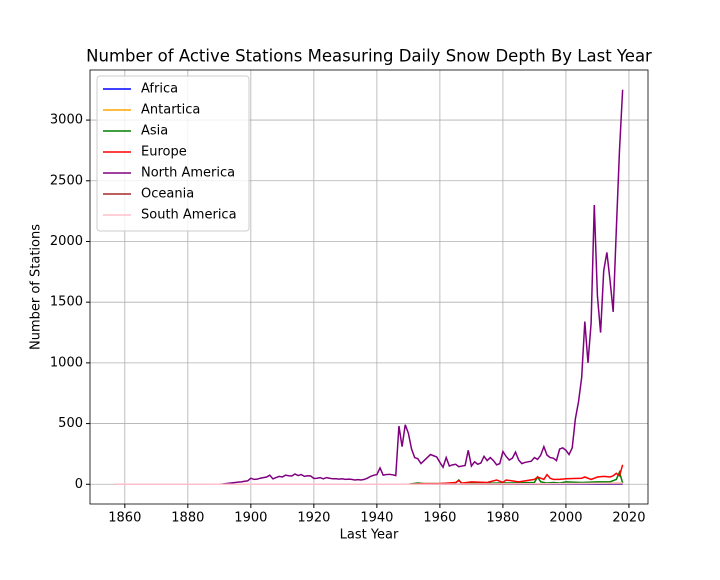  What do you see at coordinates (170, 110) in the screenshot?
I see `legend-label: Antartica` at bounding box center [170, 110].